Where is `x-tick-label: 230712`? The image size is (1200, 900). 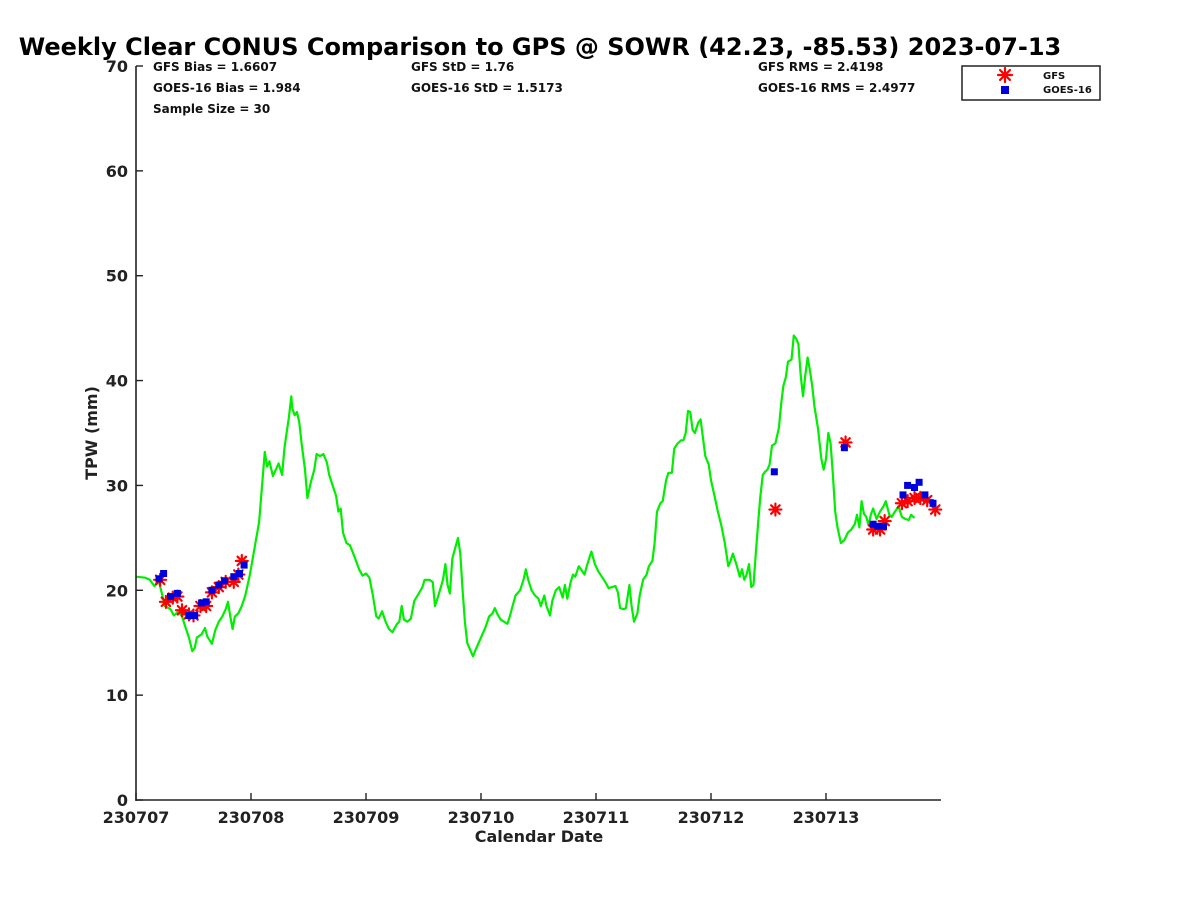
x-tick-label: 230712 is located at coordinates (711, 817).